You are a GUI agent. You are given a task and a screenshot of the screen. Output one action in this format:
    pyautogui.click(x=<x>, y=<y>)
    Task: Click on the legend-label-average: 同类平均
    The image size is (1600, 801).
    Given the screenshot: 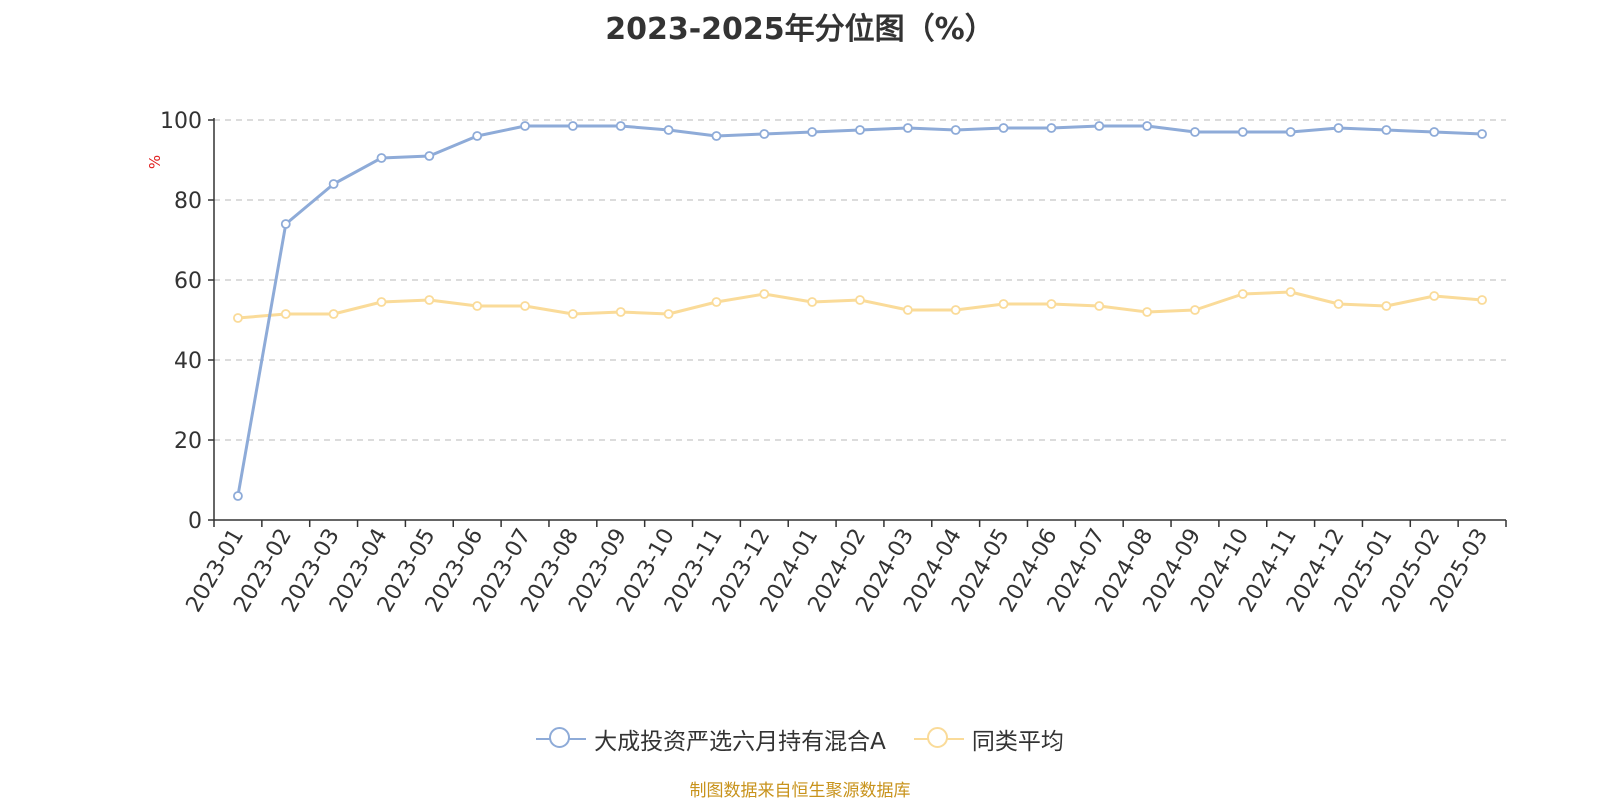 What is the action you would take?
    pyautogui.click(x=1017, y=742)
    